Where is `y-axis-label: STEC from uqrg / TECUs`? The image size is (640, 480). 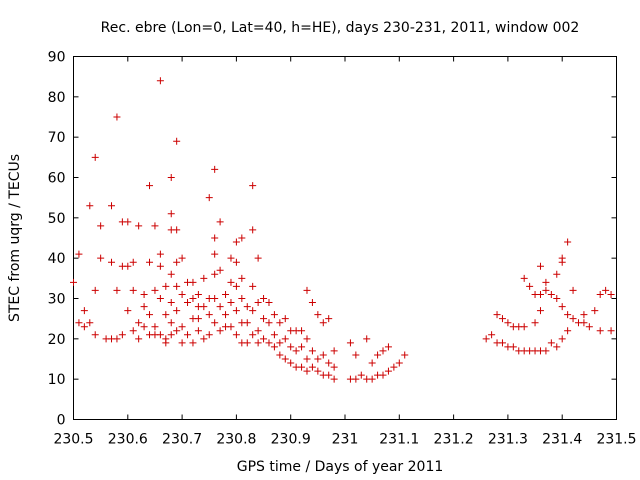 y-axis-label: STEC from uqrg / TECUs is located at coordinates (15, 238).